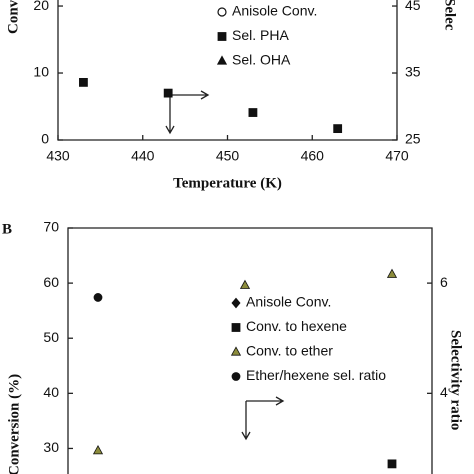  I want to click on y-tick-label: 50, so click(51, 337).